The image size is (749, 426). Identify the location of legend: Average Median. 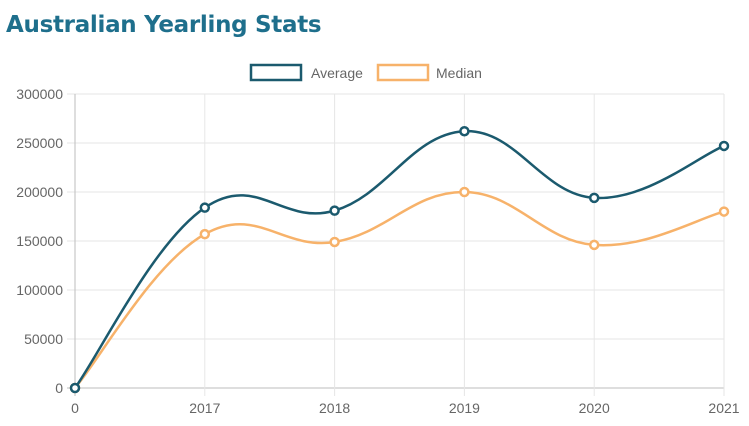
(365, 72).